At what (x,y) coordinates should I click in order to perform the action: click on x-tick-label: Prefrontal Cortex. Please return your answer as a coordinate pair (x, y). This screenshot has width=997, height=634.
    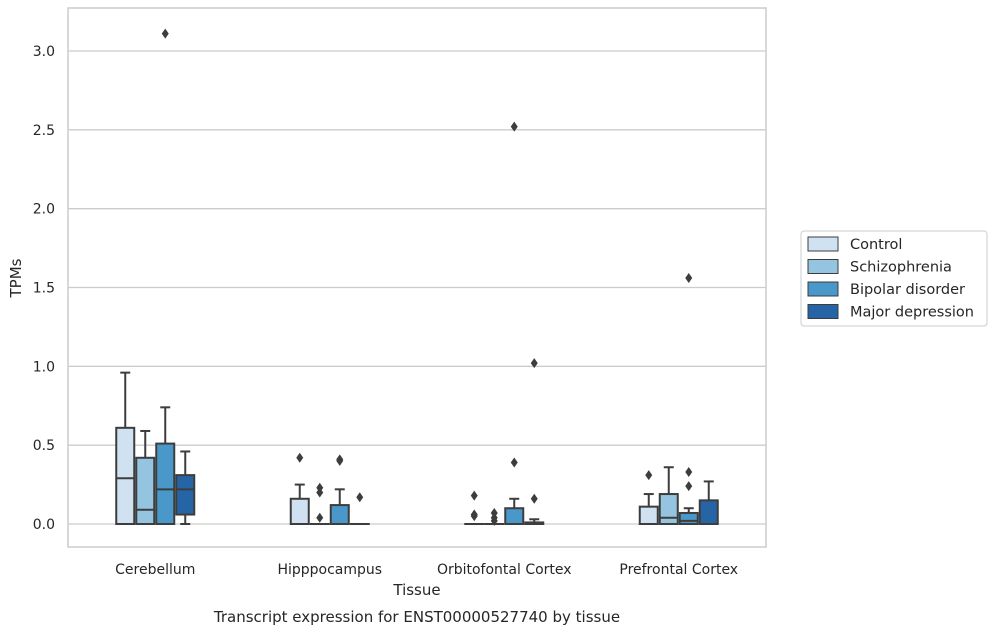
    Looking at the image, I should click on (678, 570).